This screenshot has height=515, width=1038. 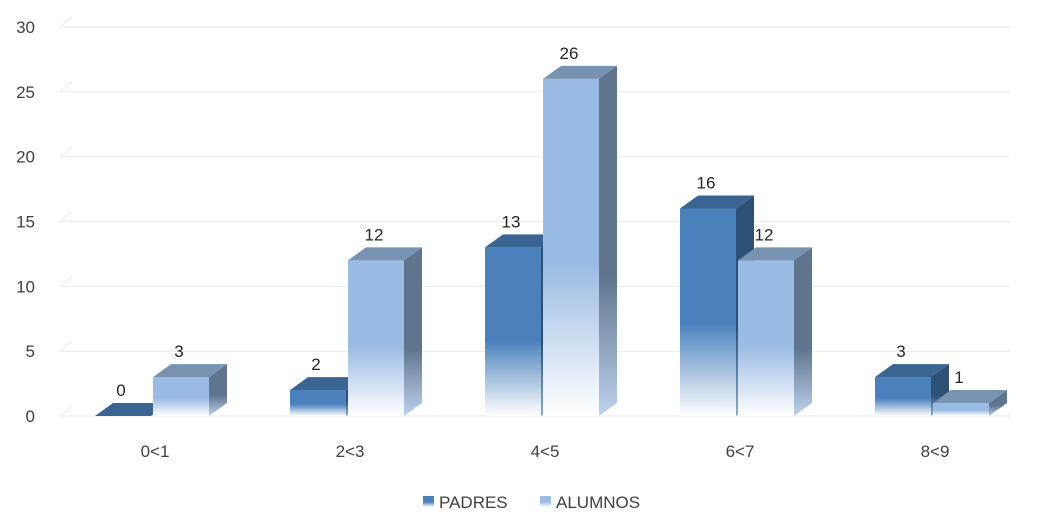 I want to click on data-label: 2, so click(x=315, y=364).